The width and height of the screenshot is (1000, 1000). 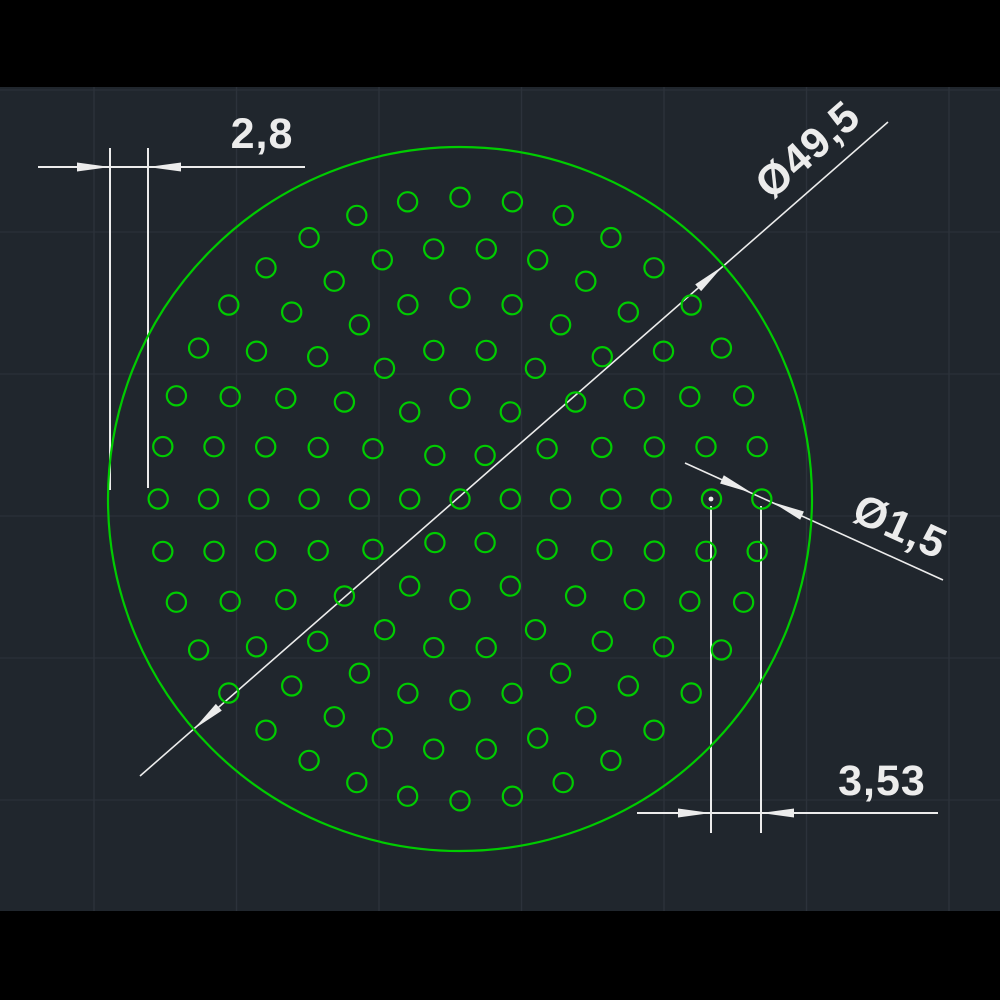 What do you see at coordinates (882, 781) in the screenshot?
I see `dimension-text-hole-pitch: 3,53` at bounding box center [882, 781].